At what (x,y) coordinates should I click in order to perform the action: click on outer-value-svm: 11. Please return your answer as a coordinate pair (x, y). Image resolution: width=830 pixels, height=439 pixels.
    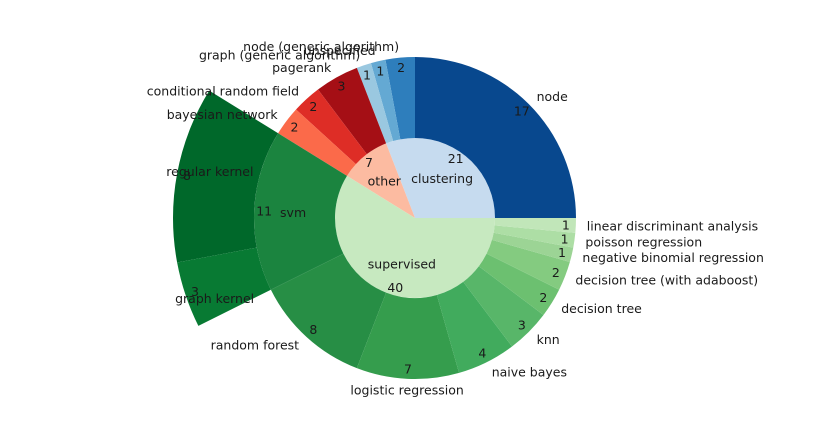
    Looking at the image, I should click on (264, 211).